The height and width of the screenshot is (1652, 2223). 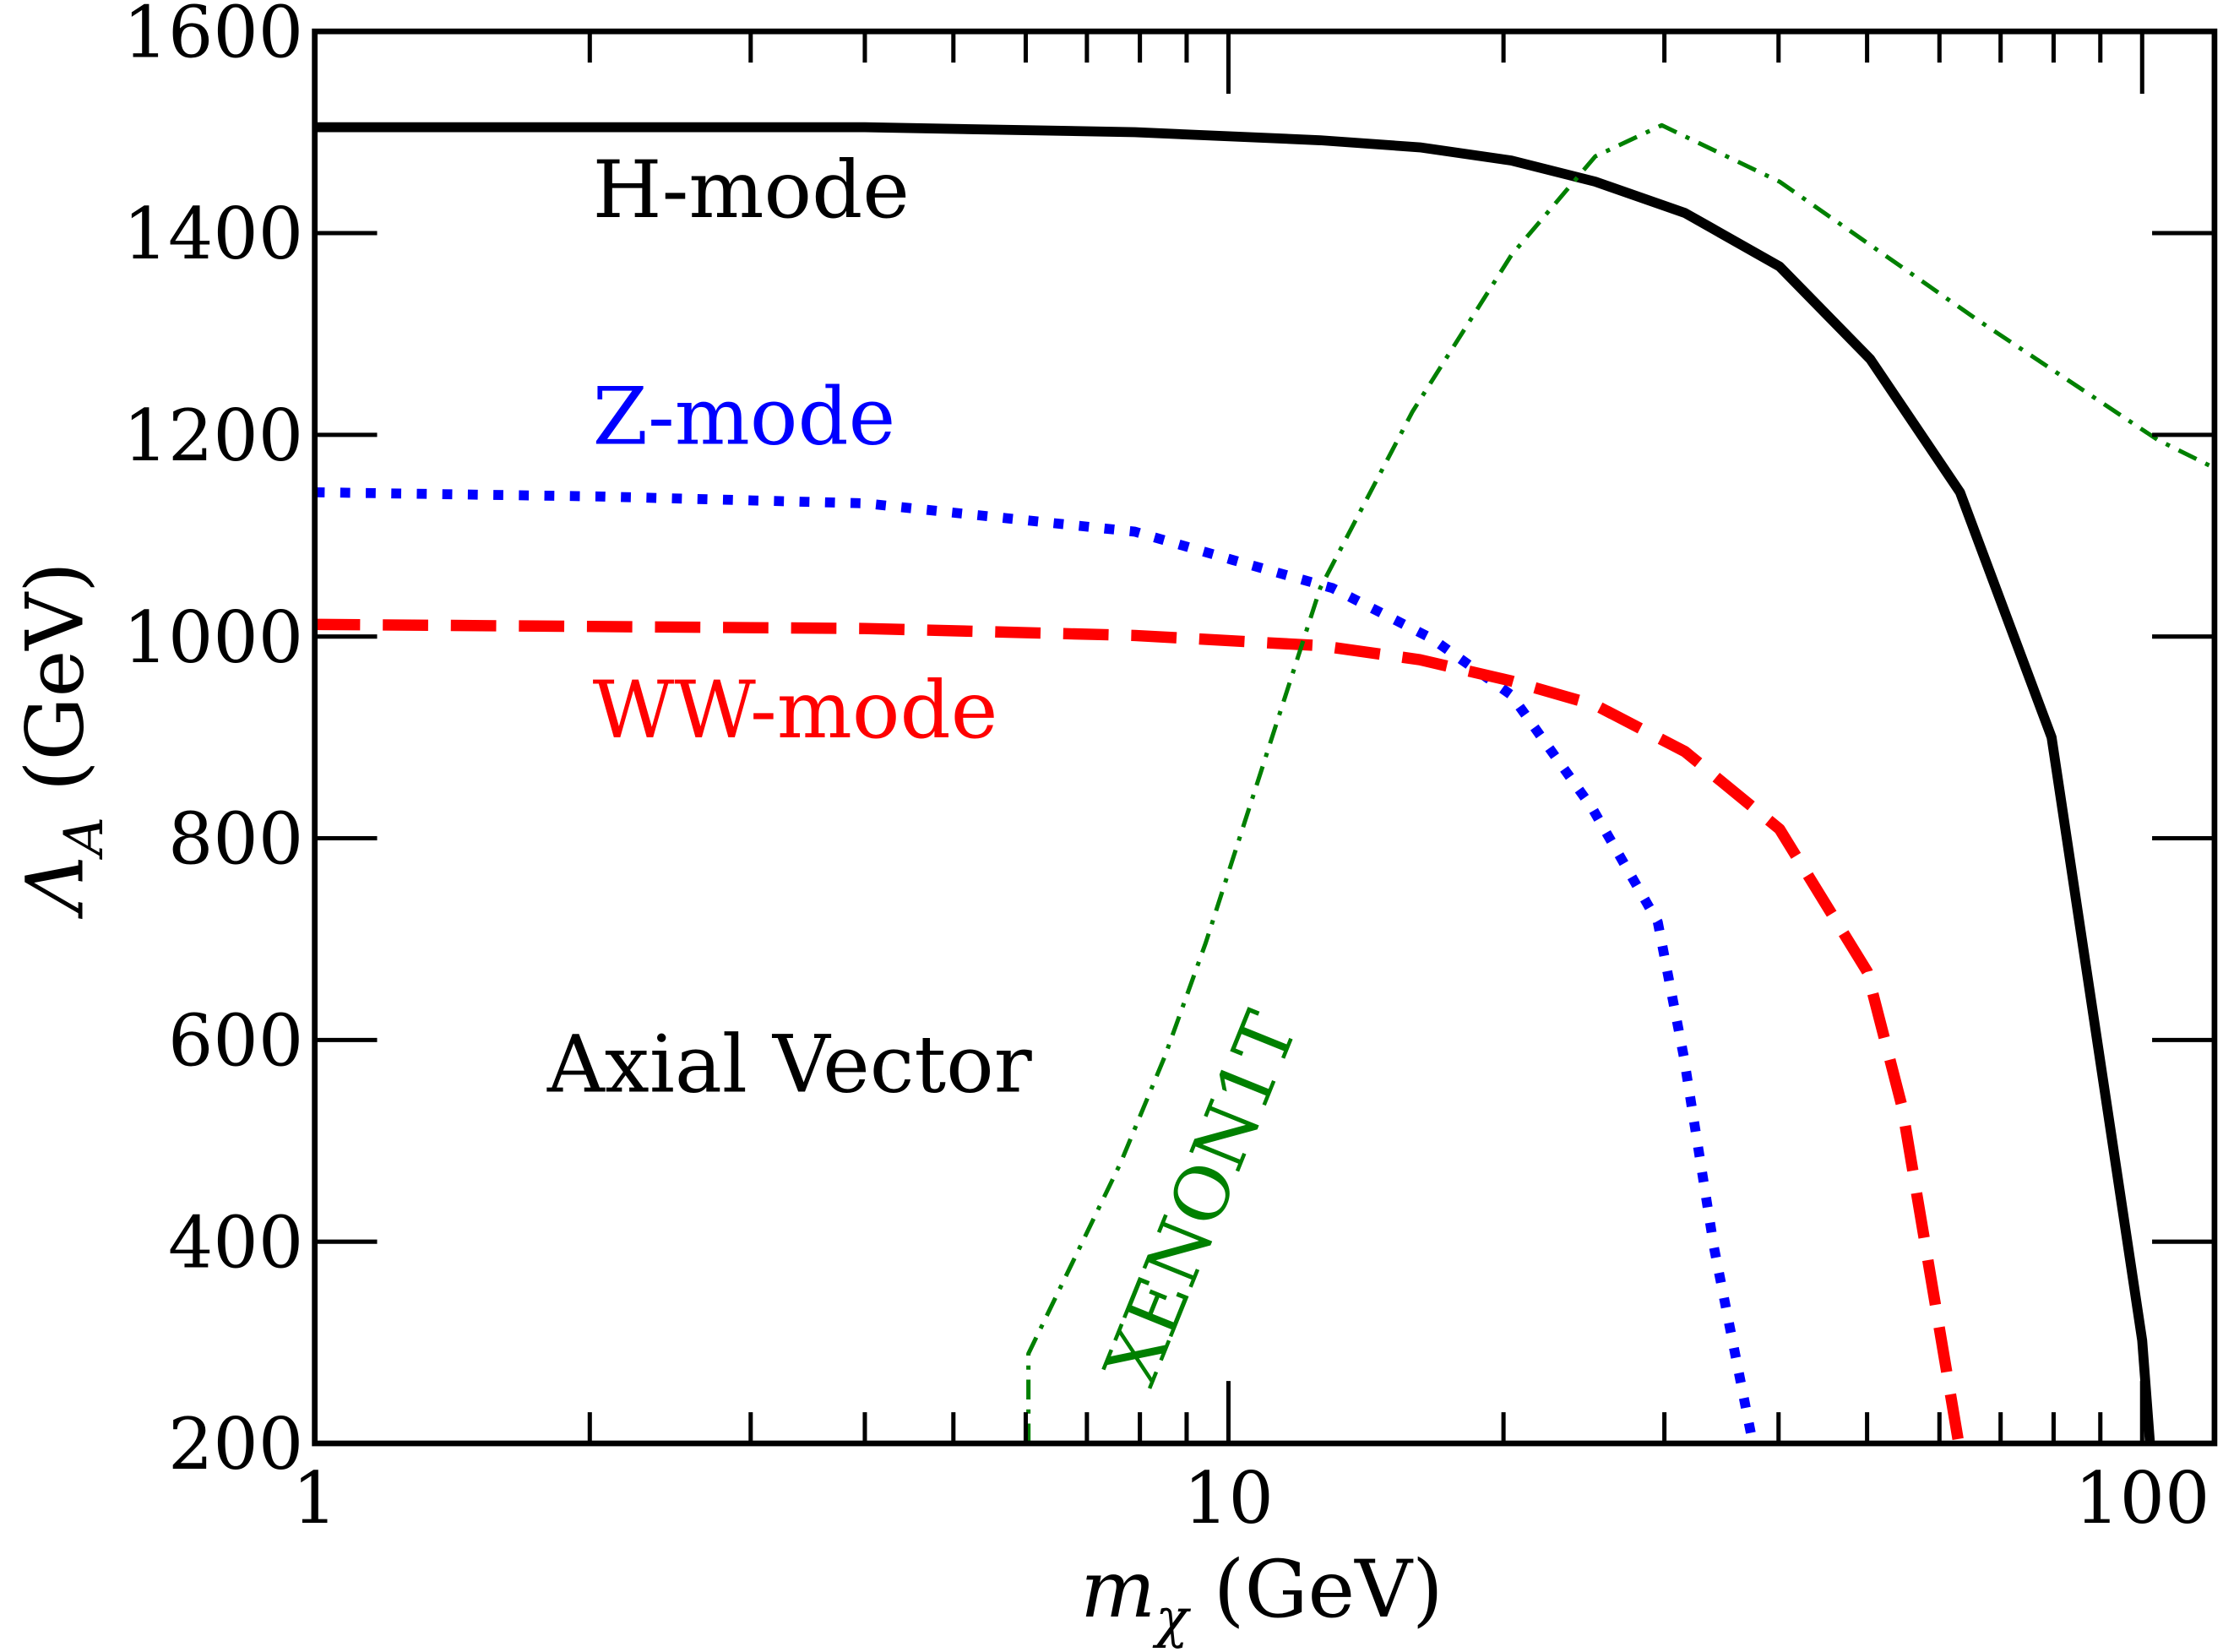 What do you see at coordinates (214, 435) in the screenshot?
I see `y-tick-label: 1200` at bounding box center [214, 435].